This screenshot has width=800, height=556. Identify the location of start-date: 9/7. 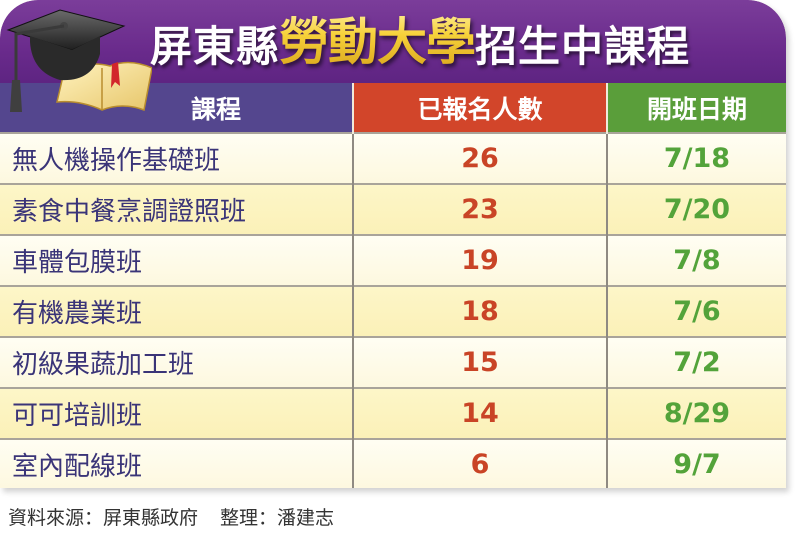
(696, 463).